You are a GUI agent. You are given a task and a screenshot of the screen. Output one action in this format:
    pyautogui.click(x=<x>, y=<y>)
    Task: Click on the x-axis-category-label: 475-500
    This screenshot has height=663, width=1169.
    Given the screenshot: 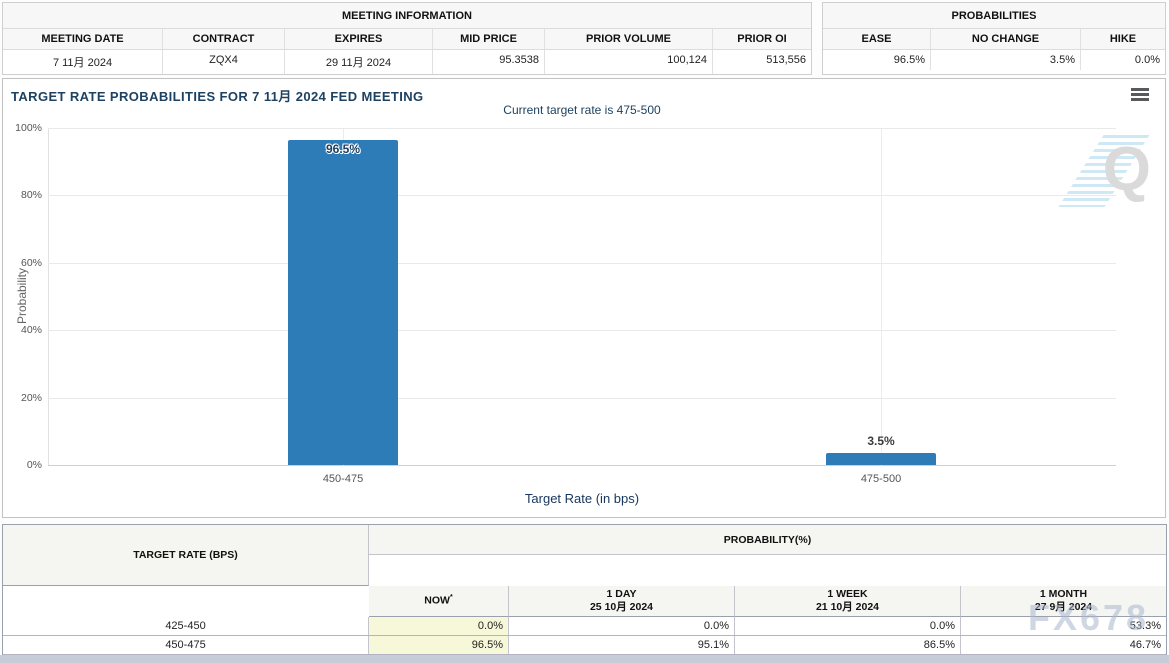 What is the action you would take?
    pyautogui.click(x=881, y=479)
    